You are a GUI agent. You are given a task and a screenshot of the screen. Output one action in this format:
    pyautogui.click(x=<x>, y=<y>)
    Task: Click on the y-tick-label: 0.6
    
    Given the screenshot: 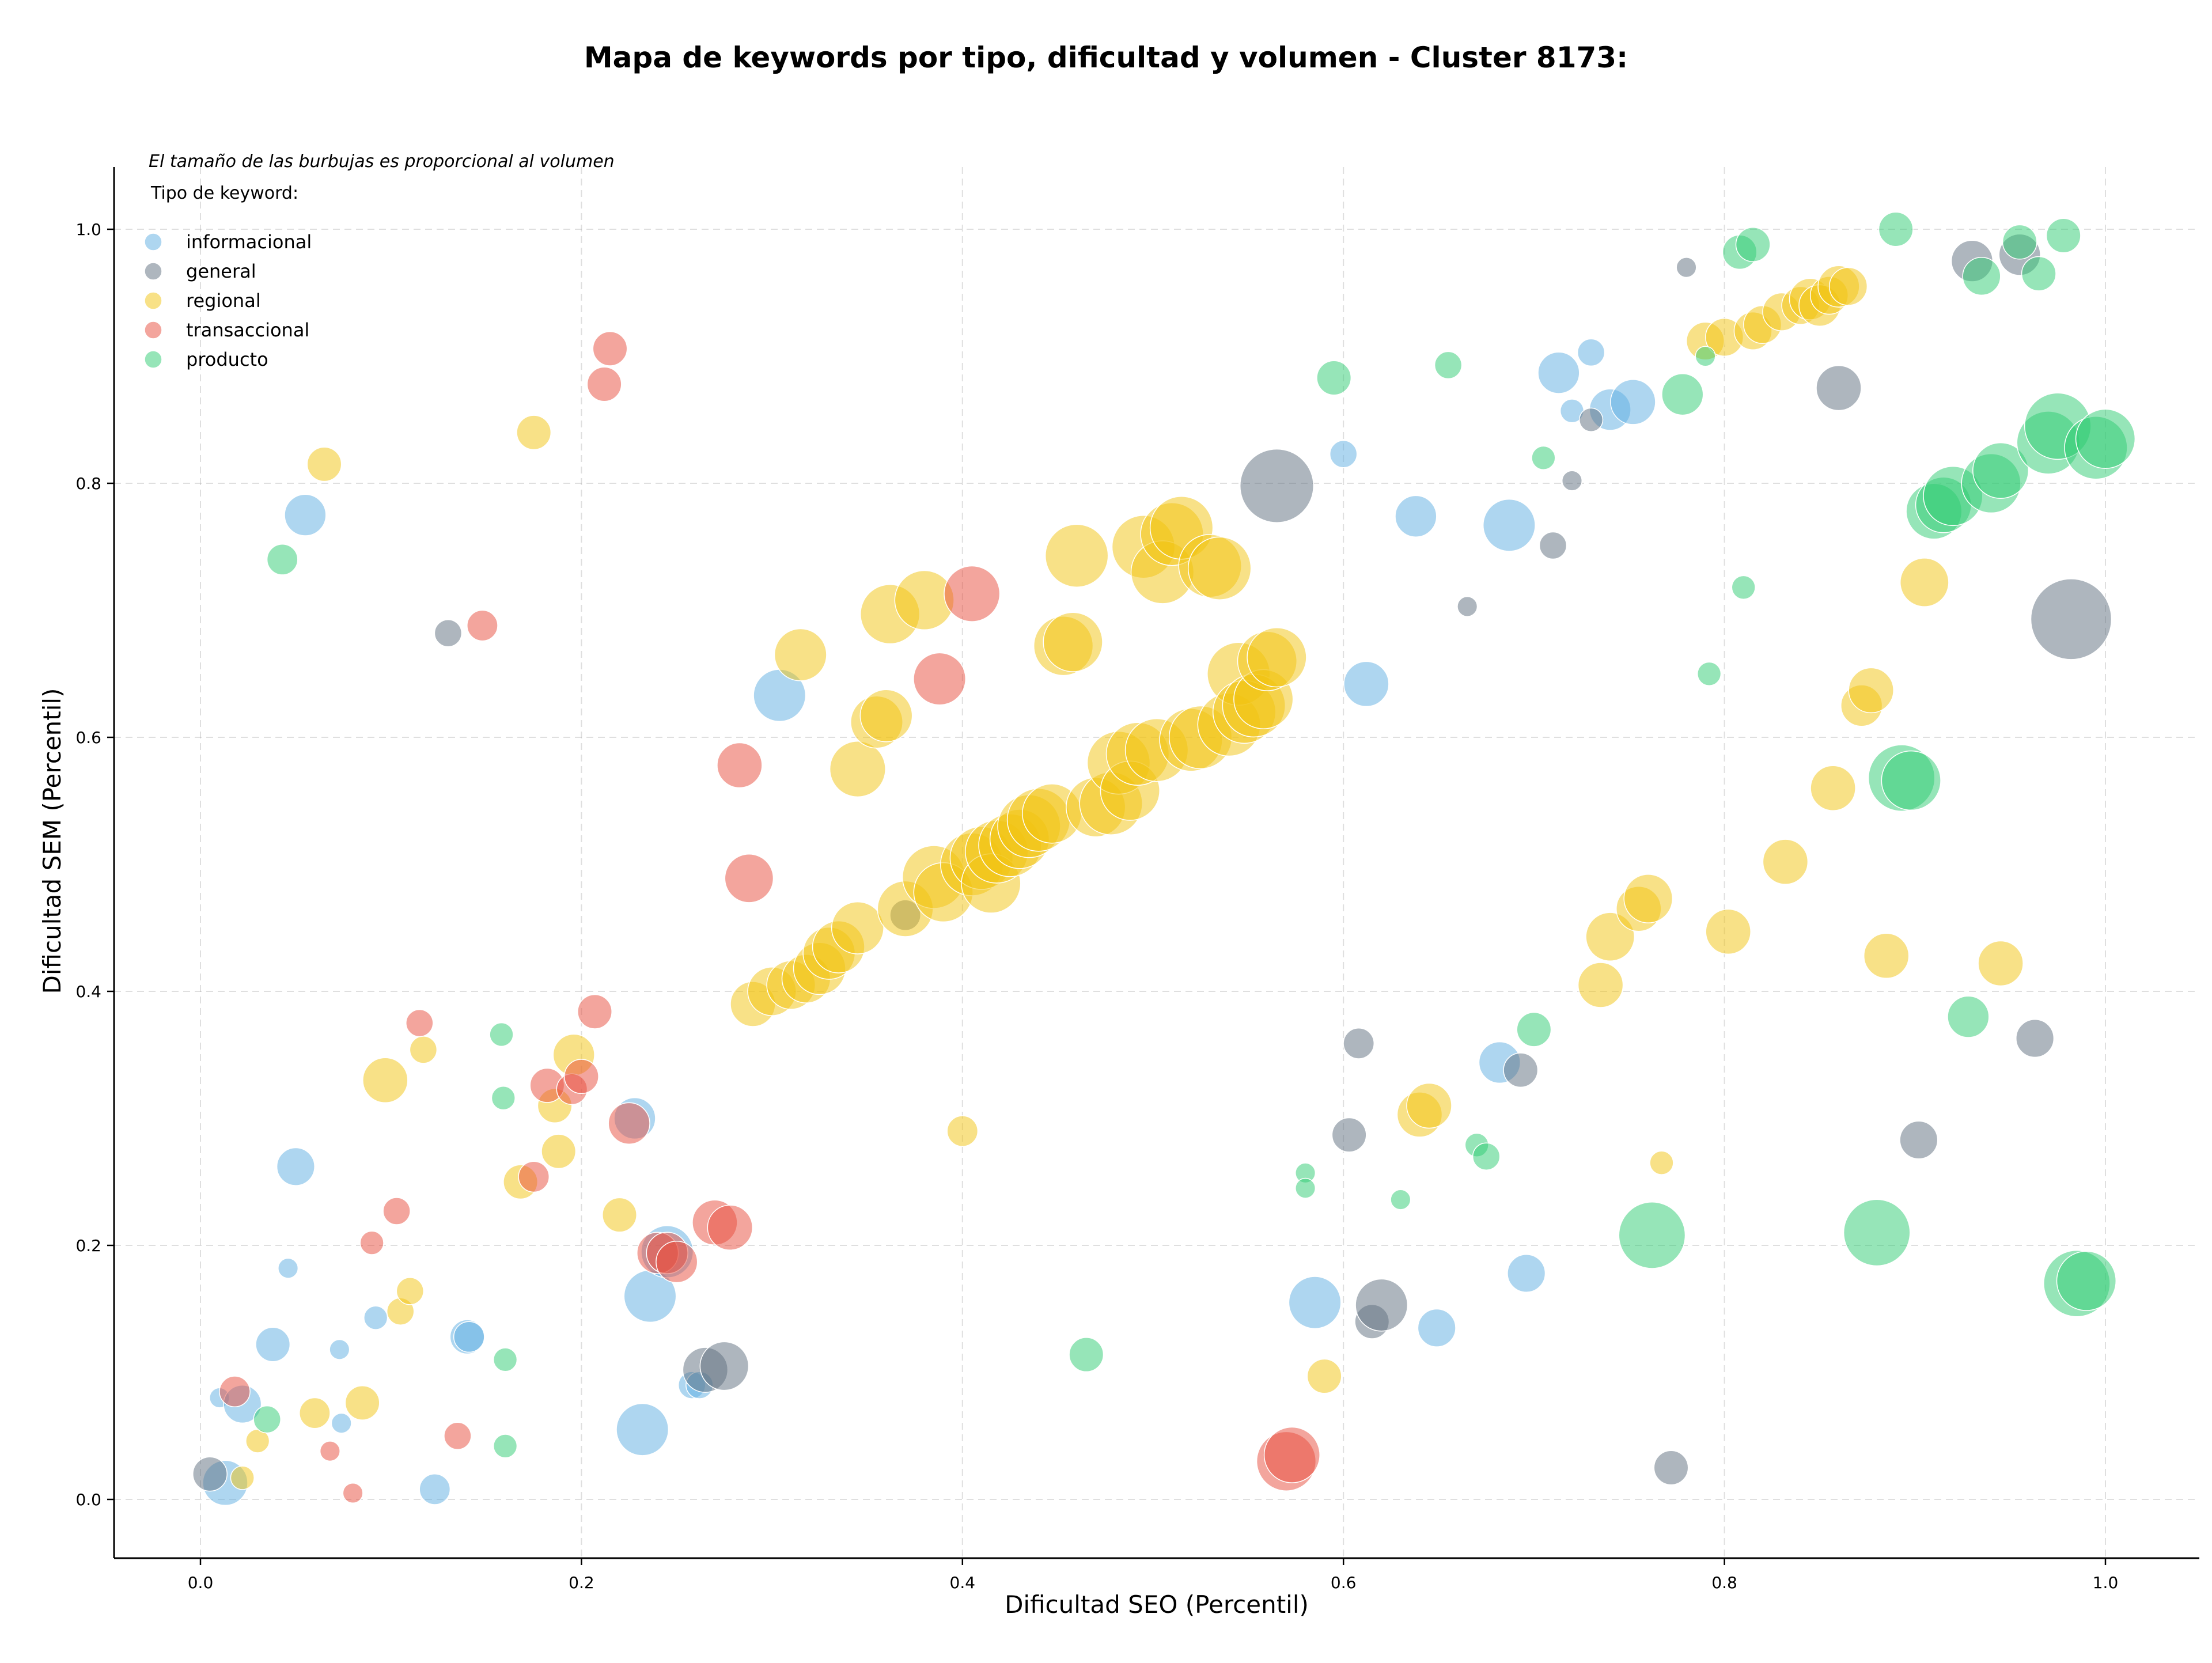 What is the action you would take?
    pyautogui.click(x=88, y=737)
    